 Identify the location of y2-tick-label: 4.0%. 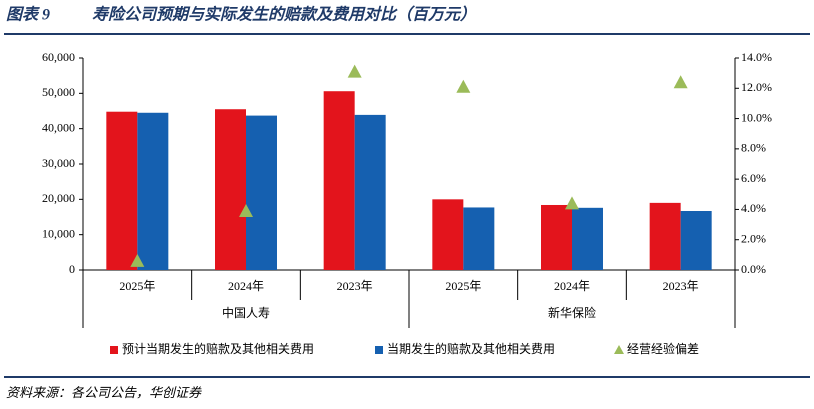
(753, 208).